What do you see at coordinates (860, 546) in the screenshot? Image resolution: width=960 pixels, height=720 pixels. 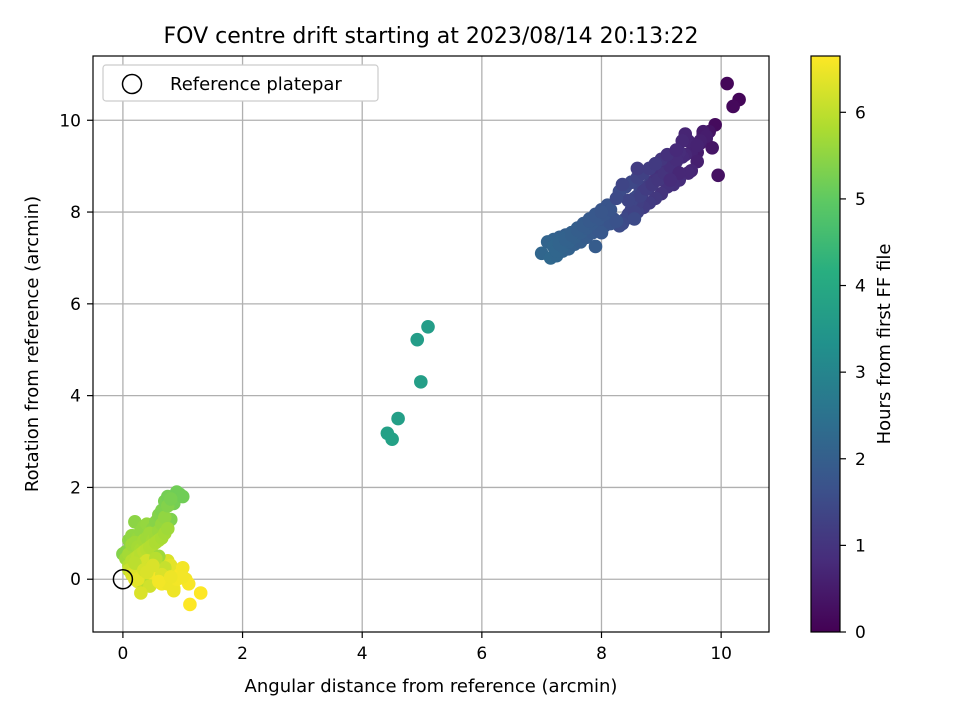 I see `colorbar-tick-label: 1` at bounding box center [860, 546].